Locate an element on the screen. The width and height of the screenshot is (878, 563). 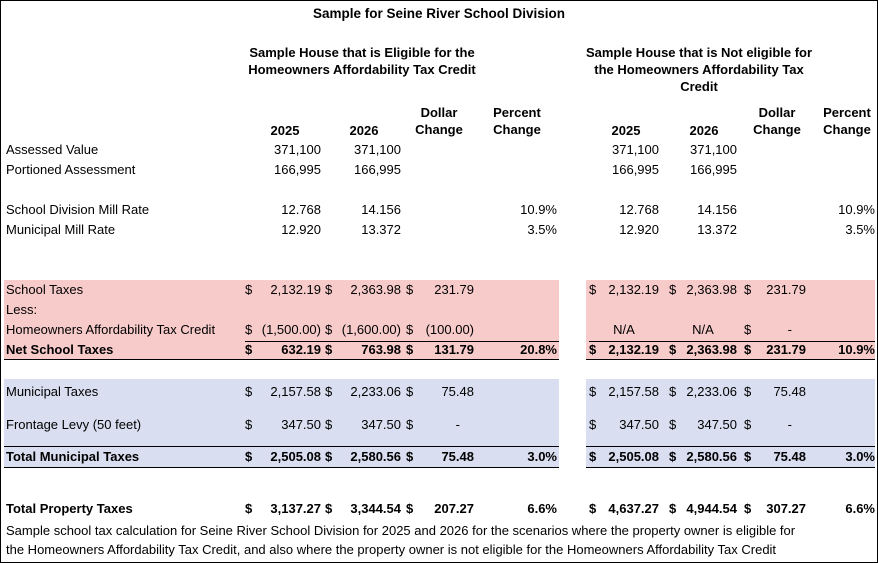
cell-frontage-eligible-1: $347.50 is located at coordinates (363, 425).